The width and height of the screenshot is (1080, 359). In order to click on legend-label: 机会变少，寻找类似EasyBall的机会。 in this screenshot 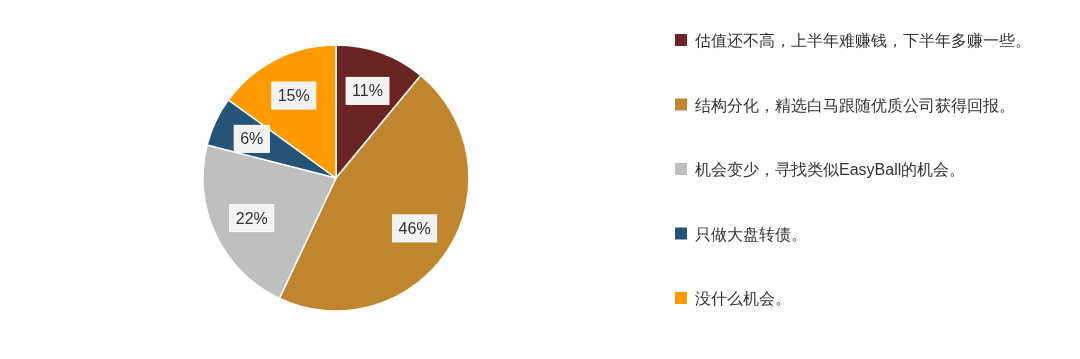, I will do `click(830, 169)`.